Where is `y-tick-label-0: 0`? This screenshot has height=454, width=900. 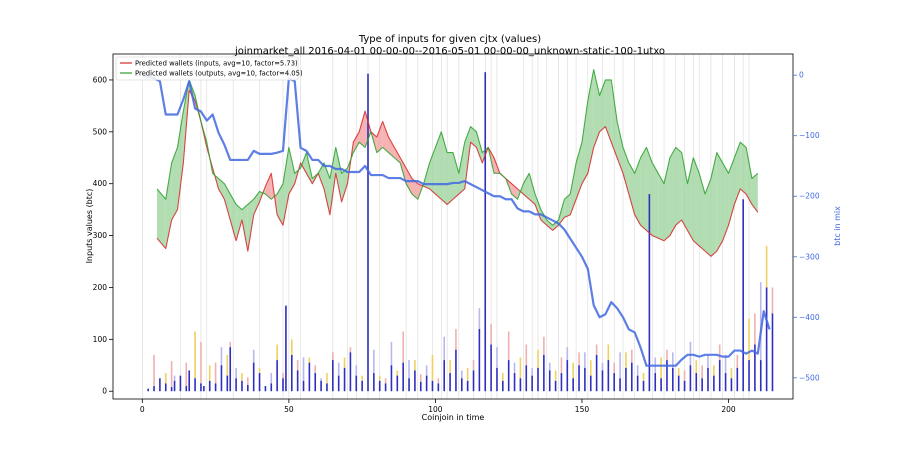 y-tick-label-0: 0 is located at coordinates (104, 391).